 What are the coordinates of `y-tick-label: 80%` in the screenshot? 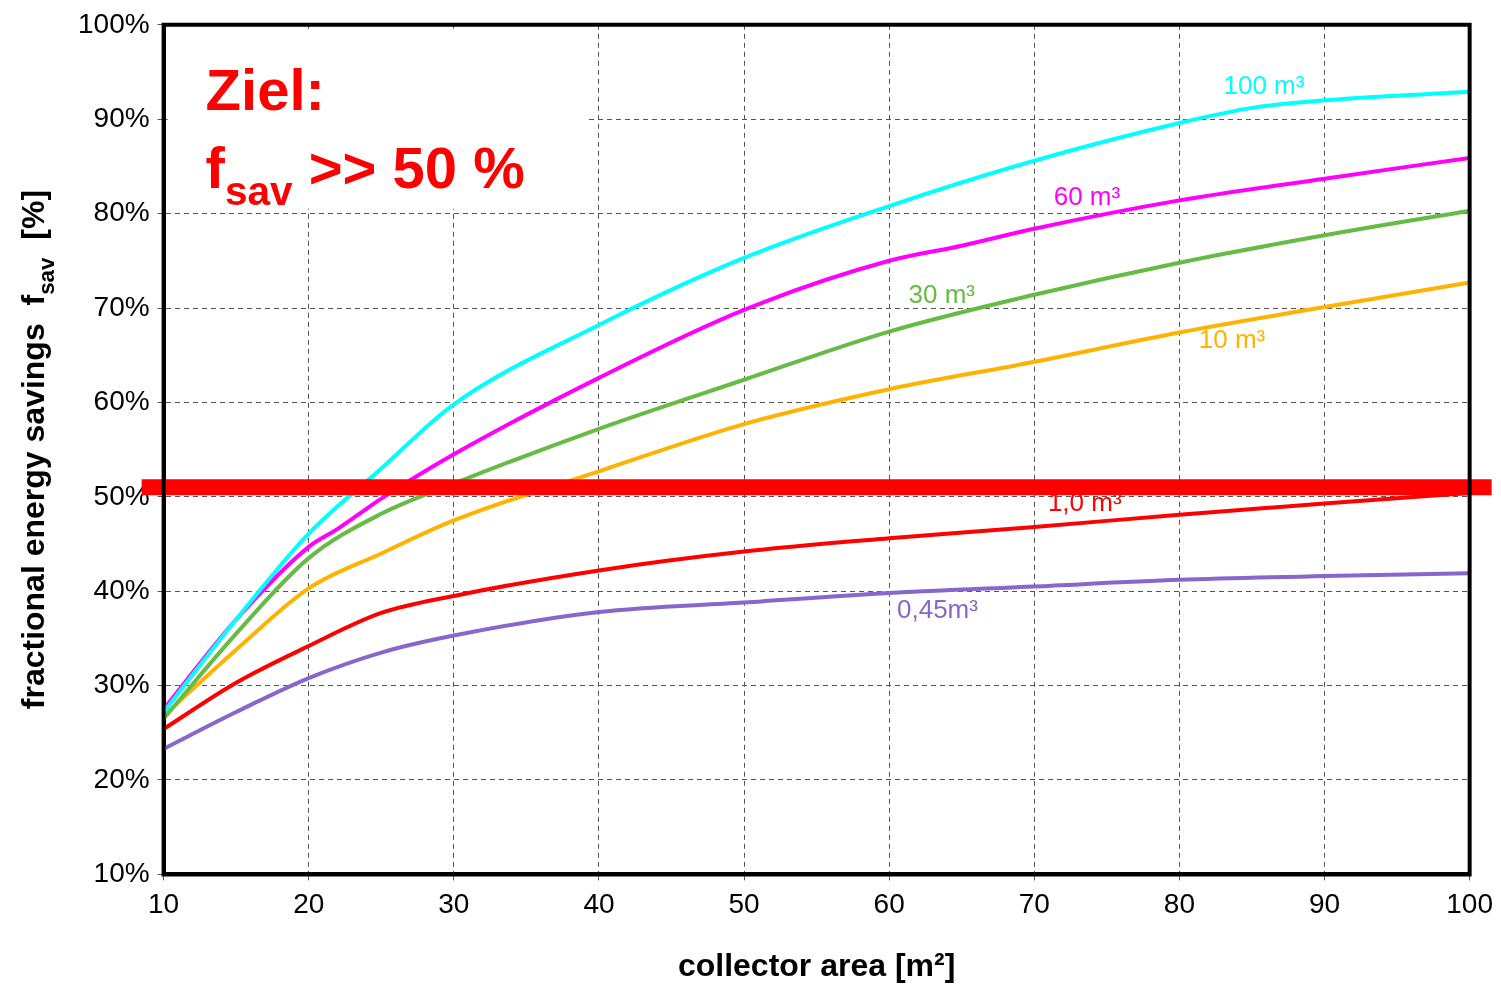 It's located at (121, 212).